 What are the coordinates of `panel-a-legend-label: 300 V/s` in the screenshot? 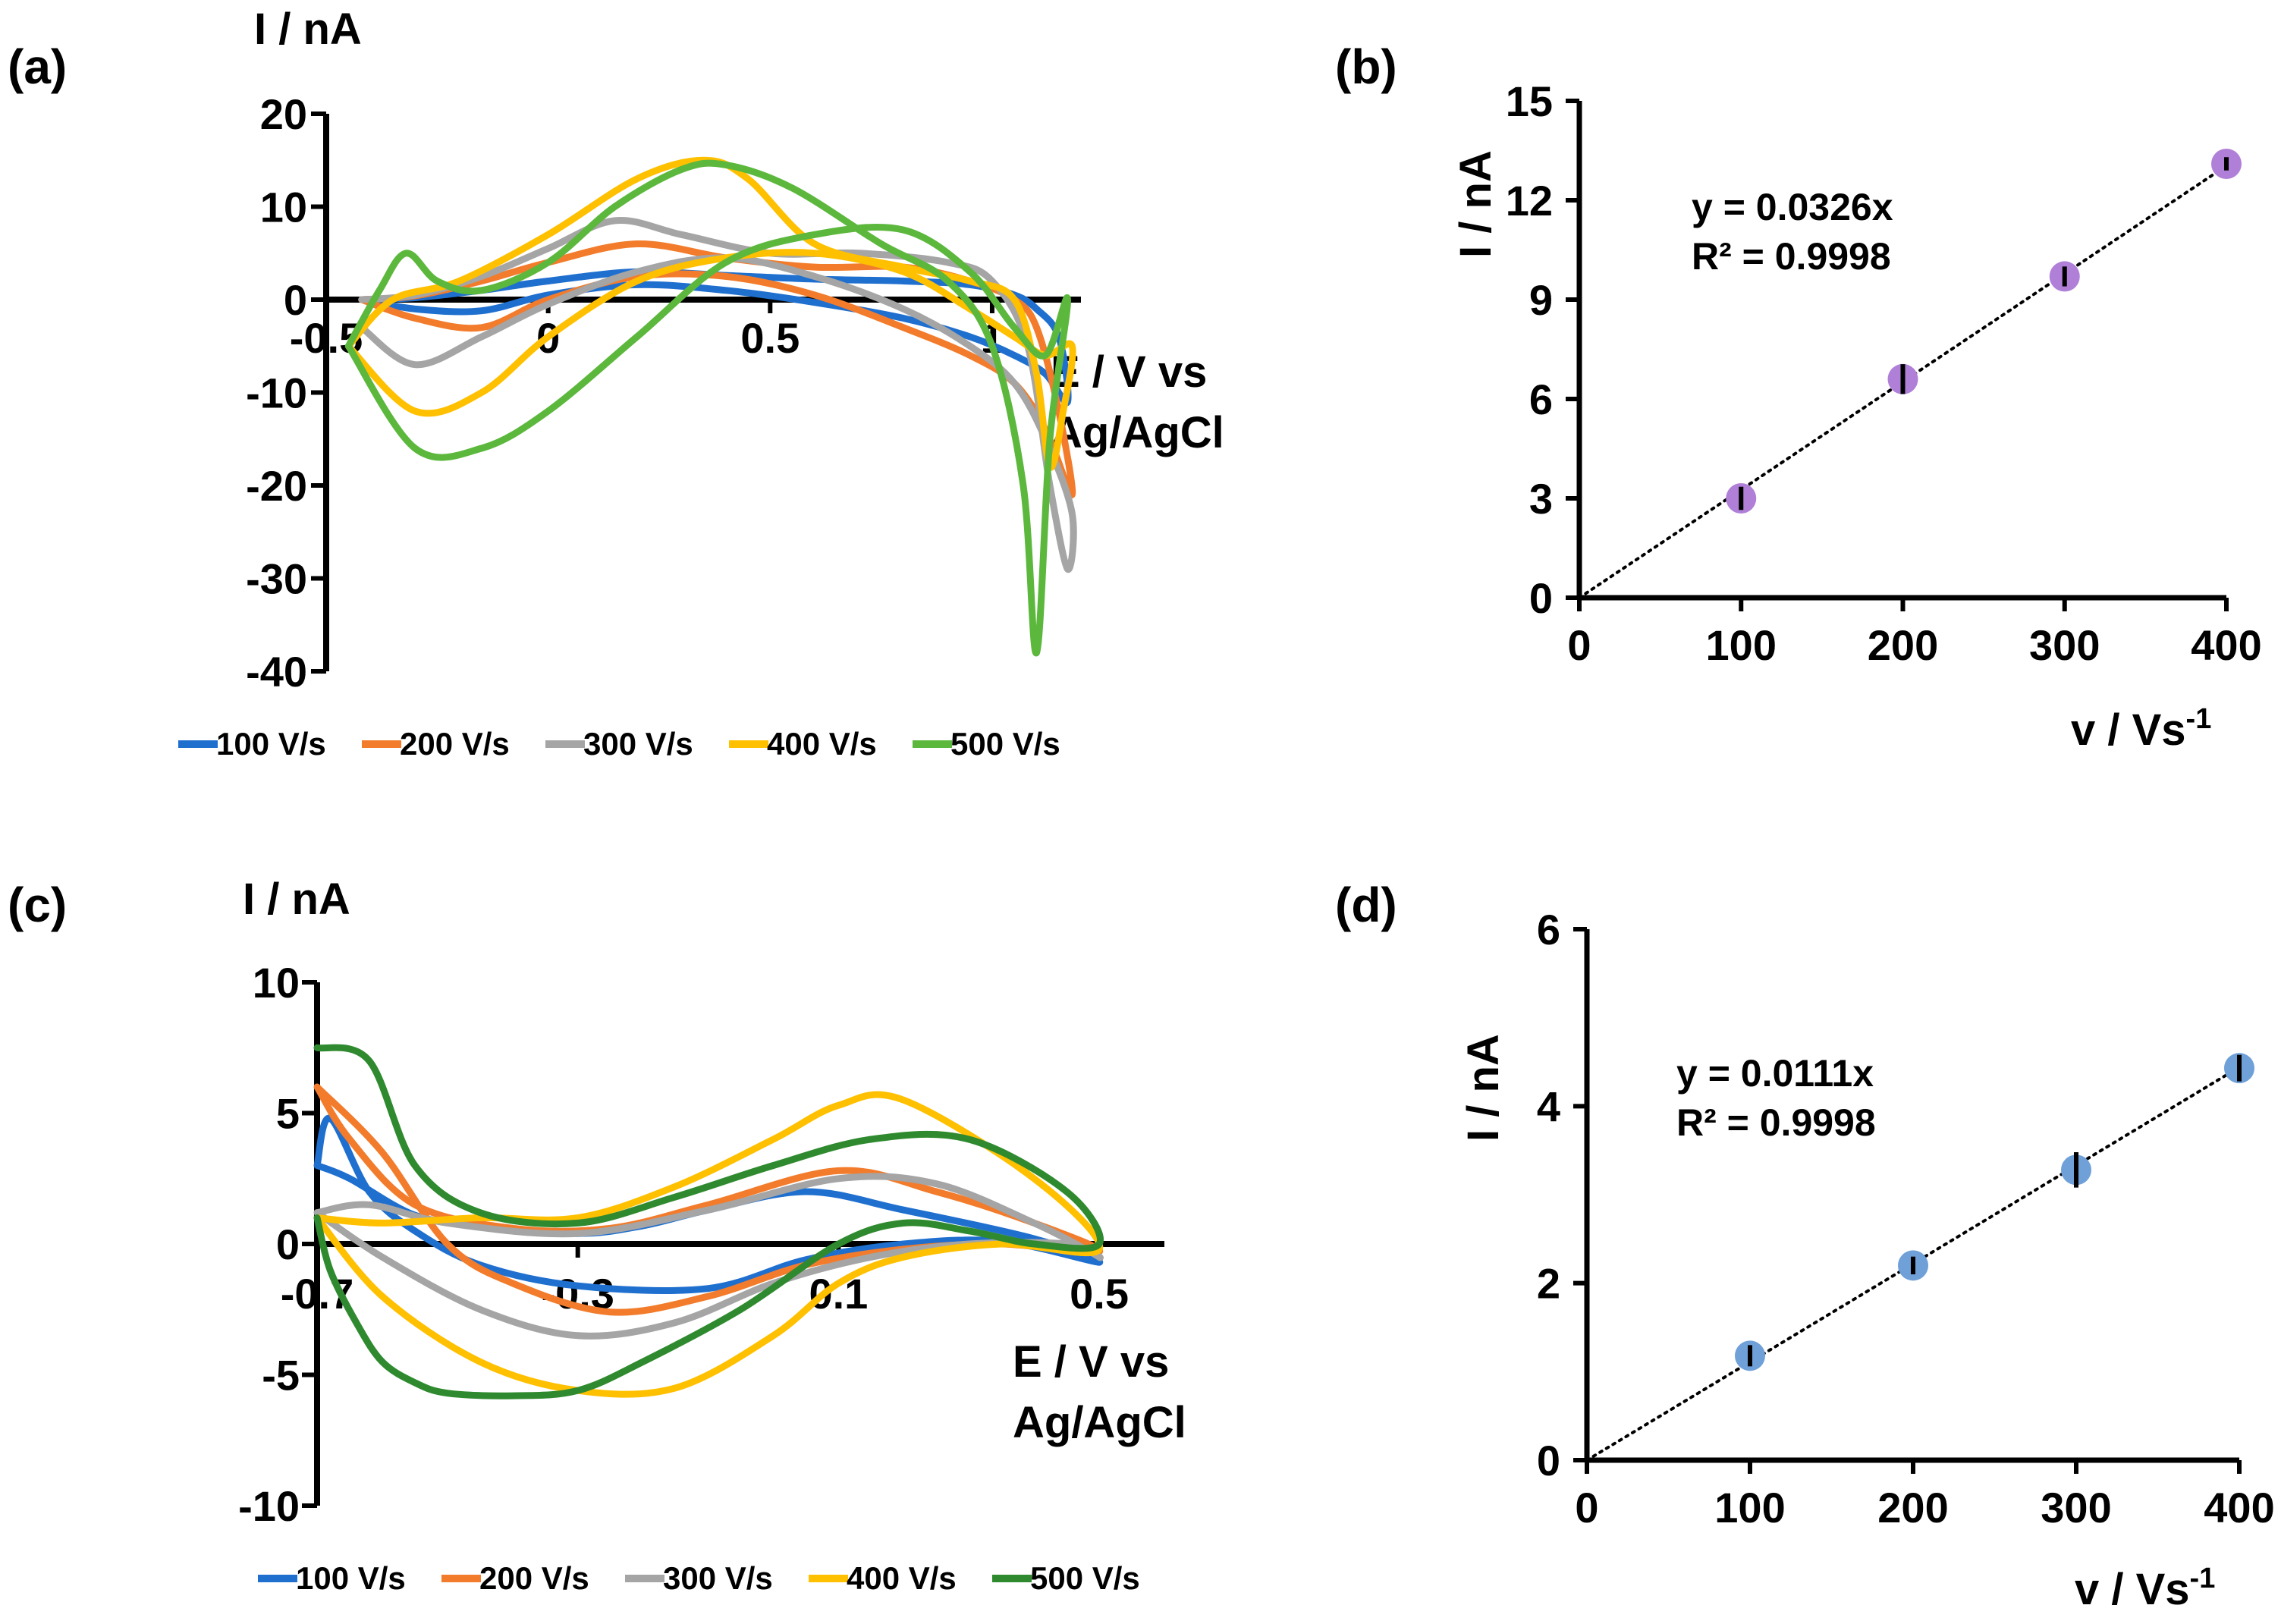 It's located at (638, 744).